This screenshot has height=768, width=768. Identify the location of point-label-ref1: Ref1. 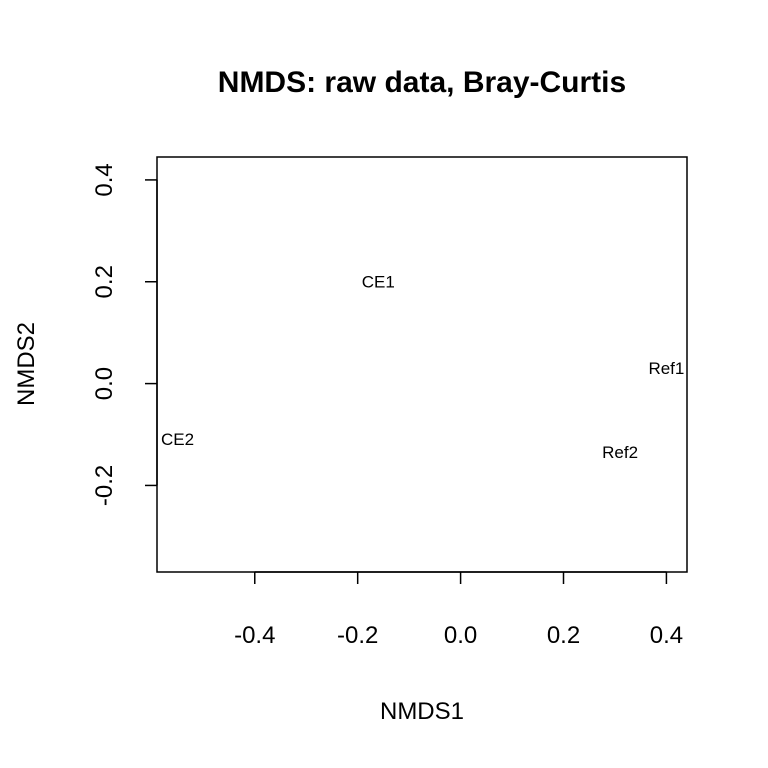
(666, 368).